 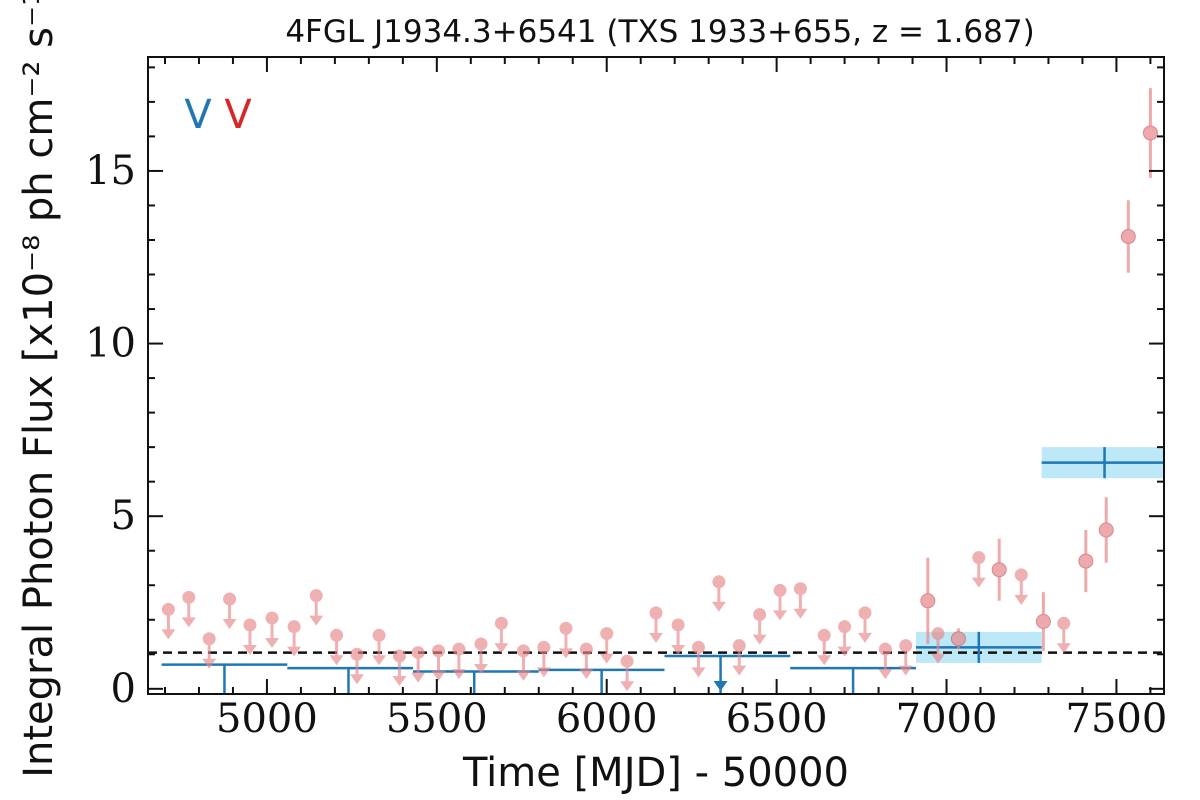 I want to click on x-tick-label: 7500, so click(x=1117, y=719).